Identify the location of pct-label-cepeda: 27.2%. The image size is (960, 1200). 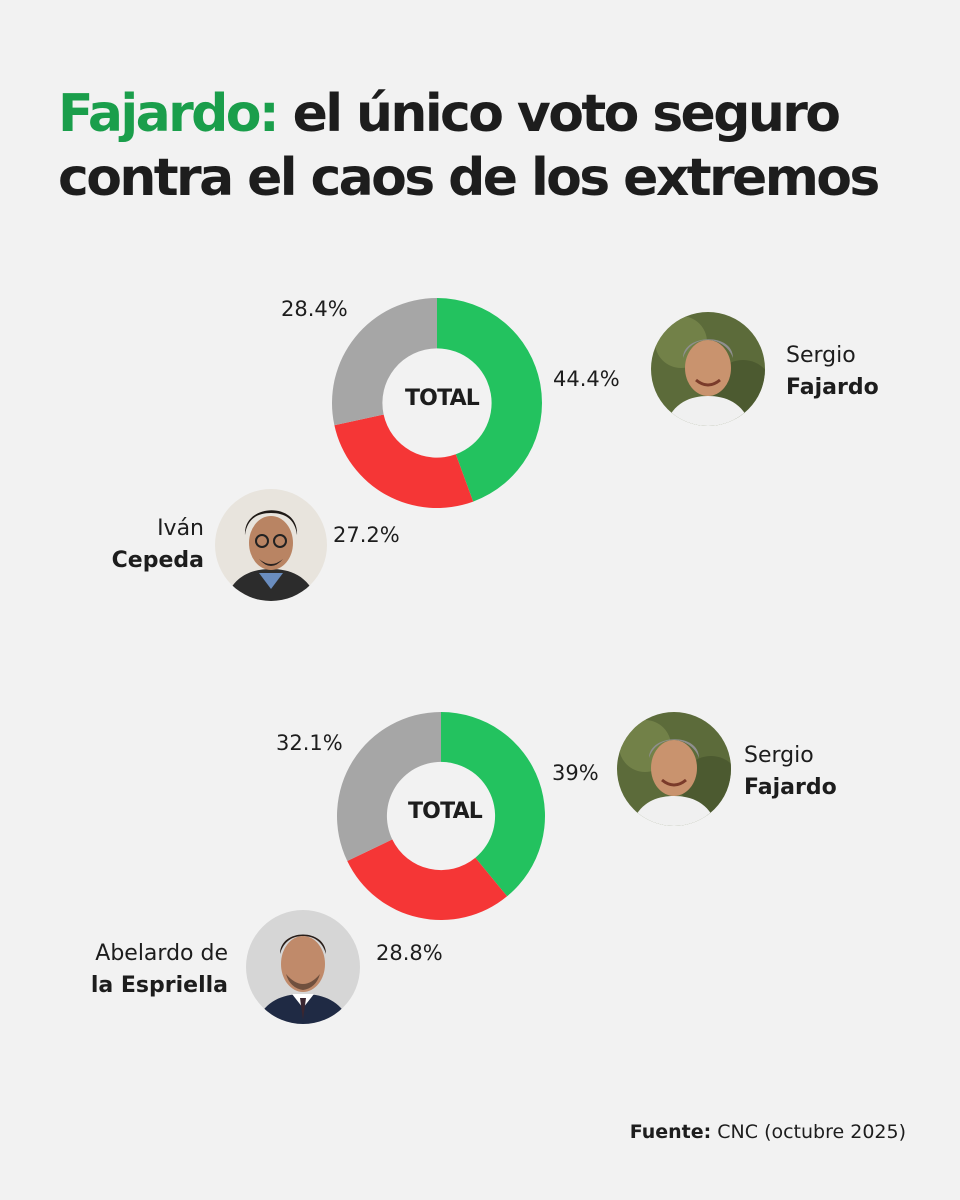
(366, 535).